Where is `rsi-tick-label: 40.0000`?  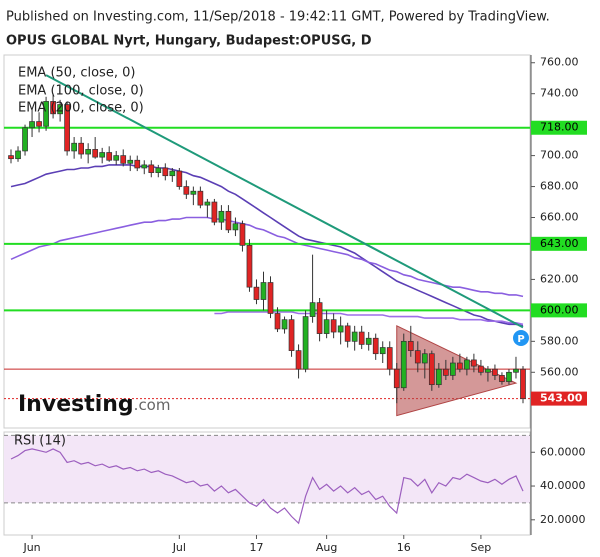 rsi-tick-label: 40.0000 is located at coordinates (563, 485).